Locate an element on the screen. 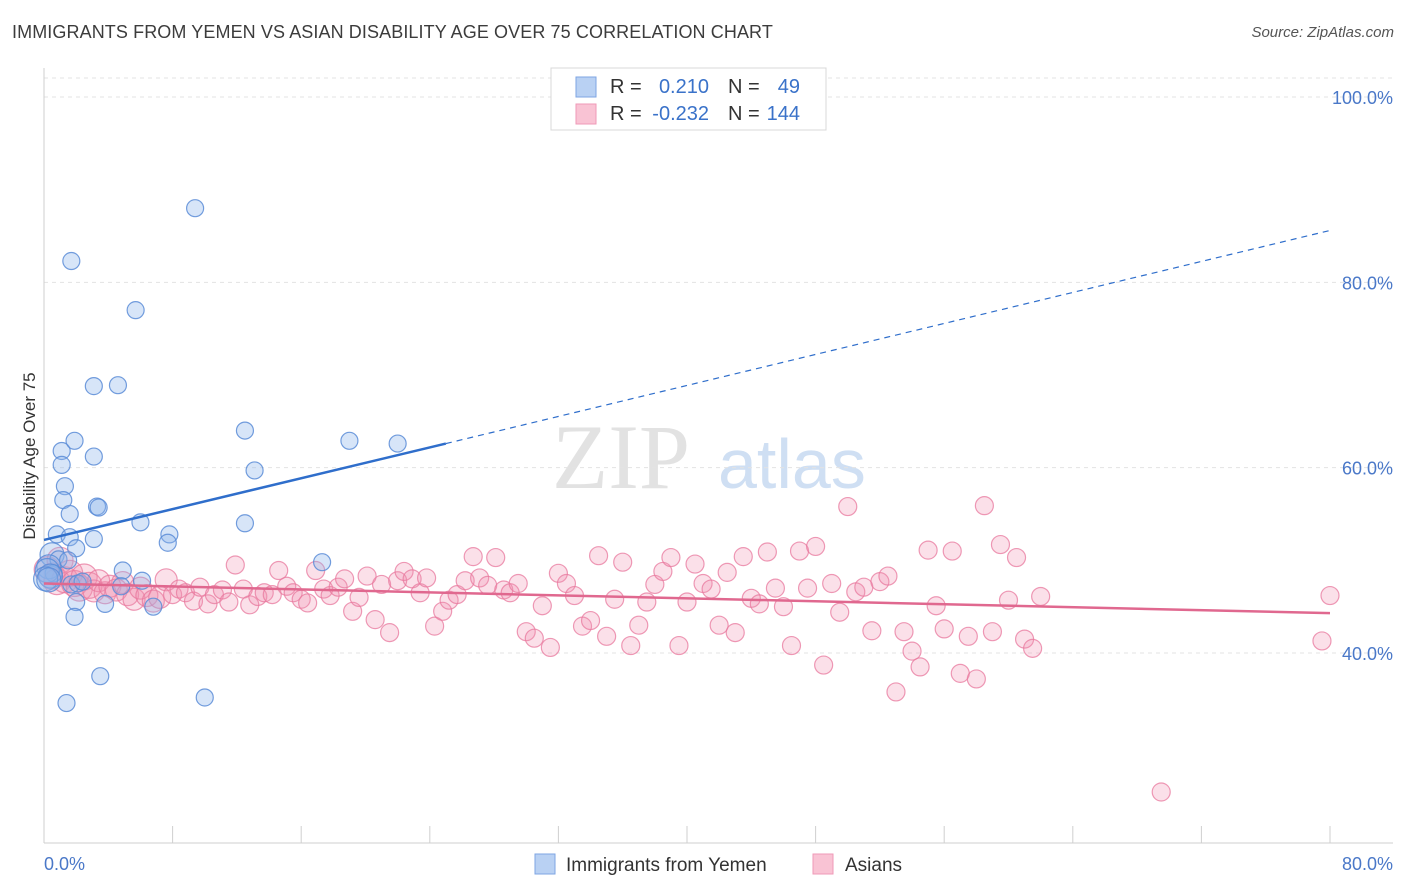 The image size is (1406, 892). bottom-legend-label-yemen: Immigrants from Yemen is located at coordinates (666, 865).